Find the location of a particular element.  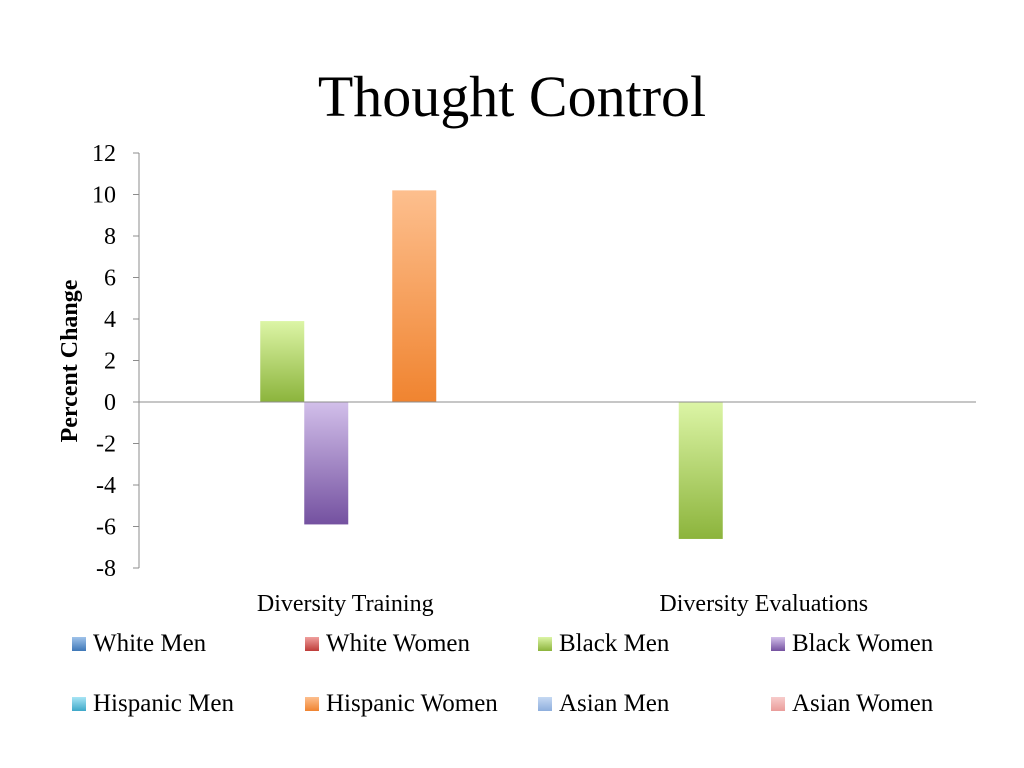

legend-label: Black Men is located at coordinates (614, 643).